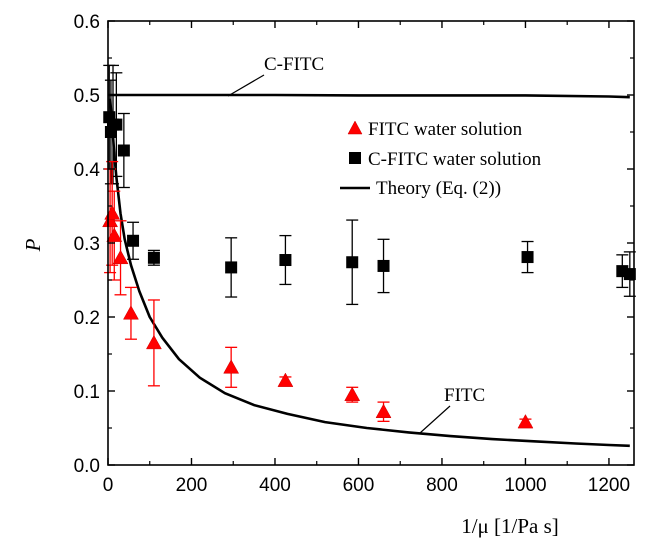 The height and width of the screenshot is (544, 646). Describe the element at coordinates (442, 485) in the screenshot. I see `x-tick-label-4: 800` at that location.